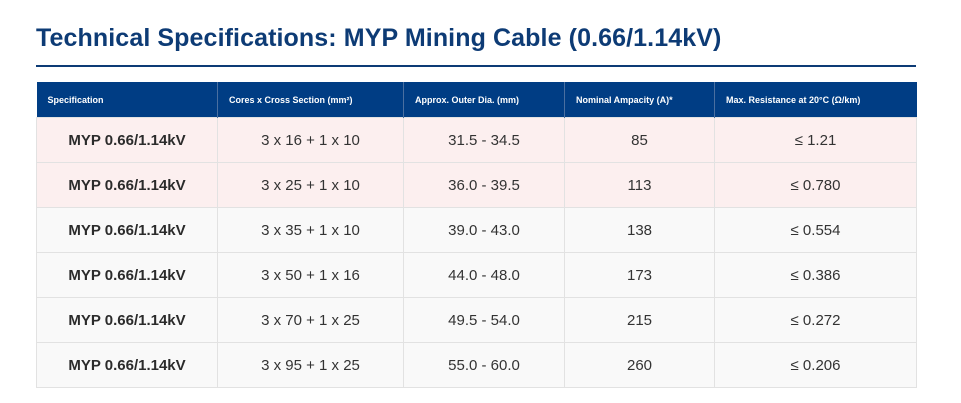 The image size is (961, 403). What do you see at coordinates (310, 275) in the screenshot?
I see `cell-cores: 3 x 50 + 1 x 16` at bounding box center [310, 275].